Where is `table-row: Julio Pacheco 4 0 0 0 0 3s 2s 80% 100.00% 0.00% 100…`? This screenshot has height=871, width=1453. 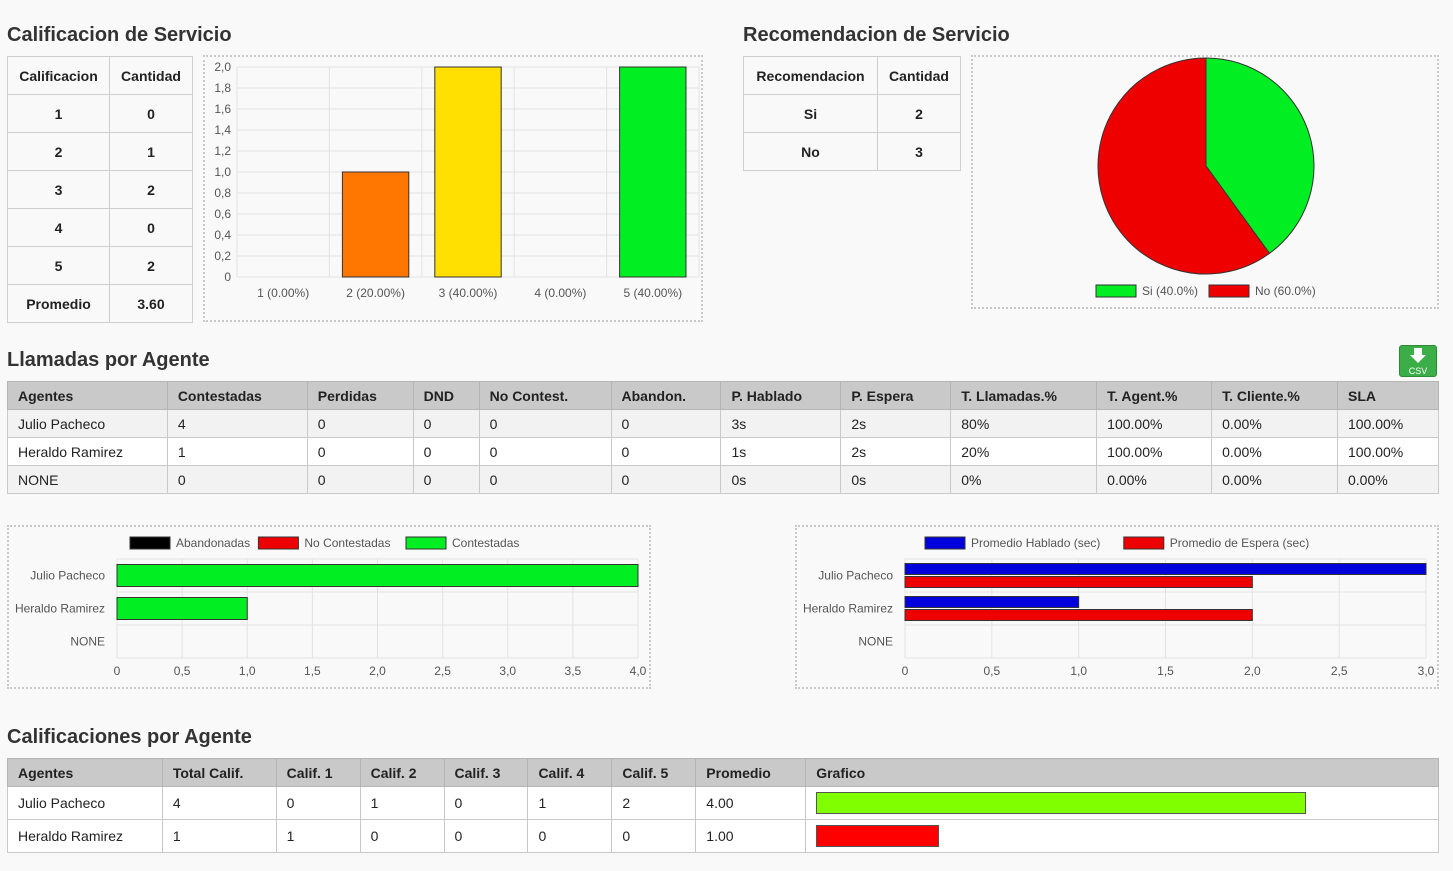 table-row: Julio Pacheco 4 0 0 0 0 3s 2s 80% 100.00% 0.00% 100… is located at coordinates (723, 423).